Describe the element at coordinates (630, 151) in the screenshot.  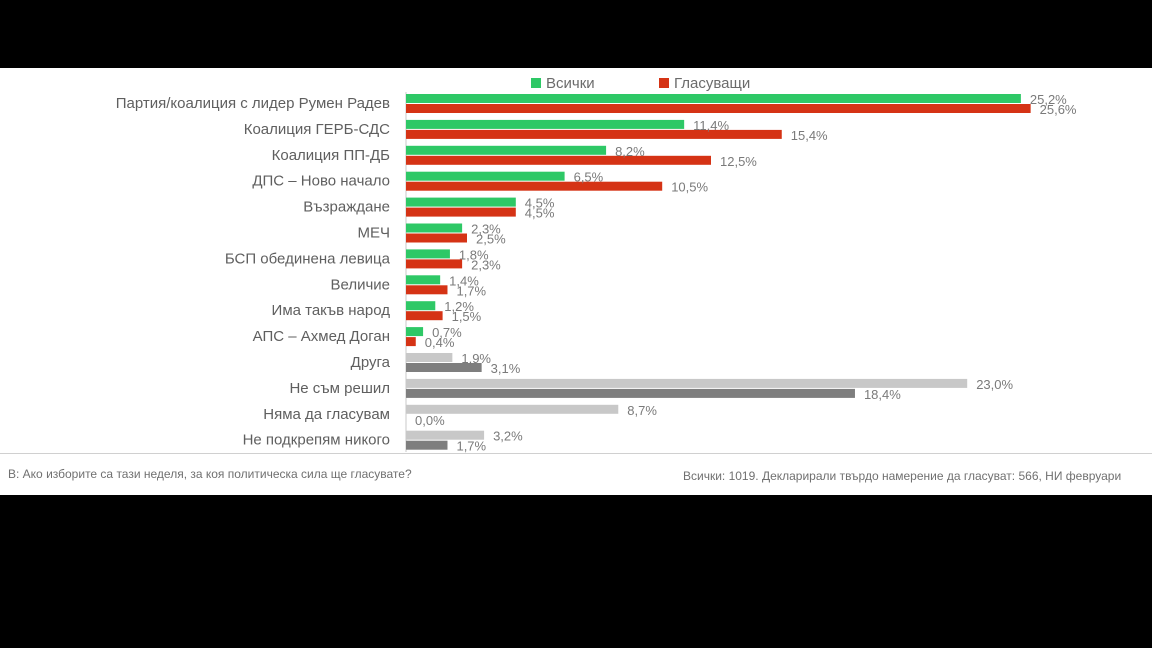
I see `value-label-all: 8,2%` at that location.